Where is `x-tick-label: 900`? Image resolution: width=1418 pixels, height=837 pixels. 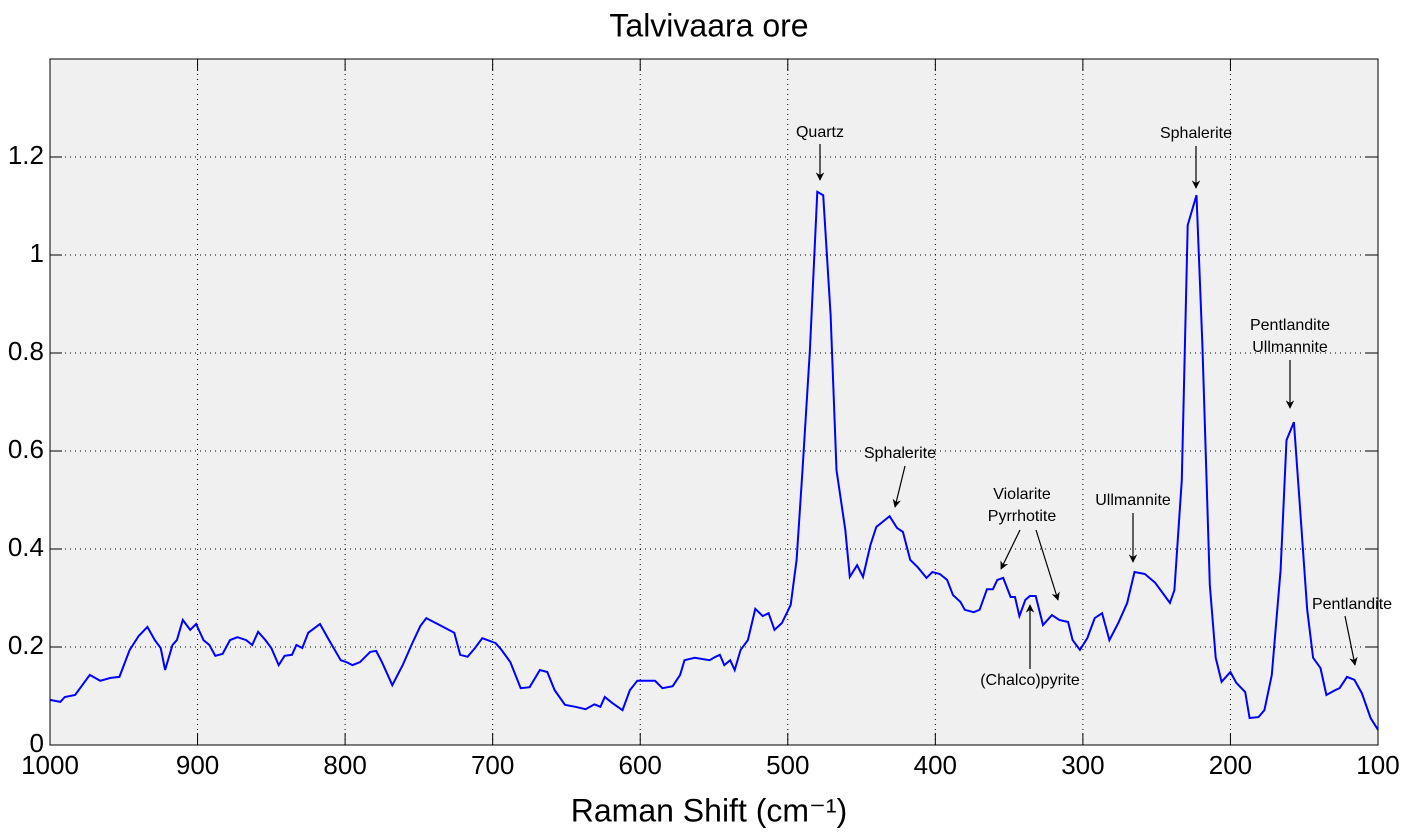
x-tick-label: 900 is located at coordinates (197, 765).